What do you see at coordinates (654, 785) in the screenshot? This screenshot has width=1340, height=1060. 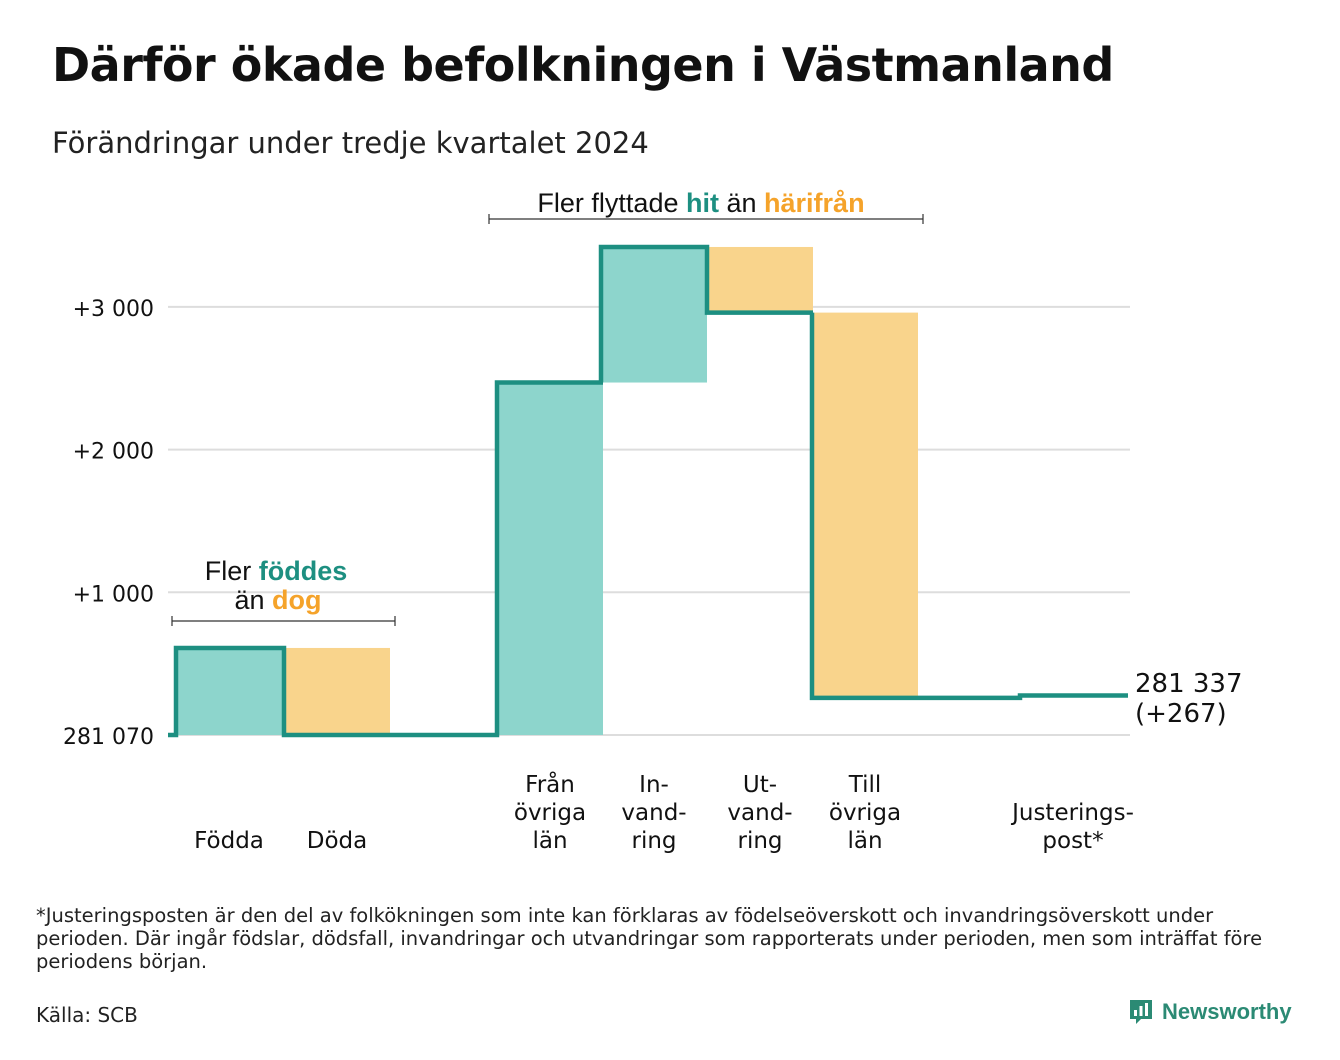 I see `category-label-3: In-` at bounding box center [654, 785].